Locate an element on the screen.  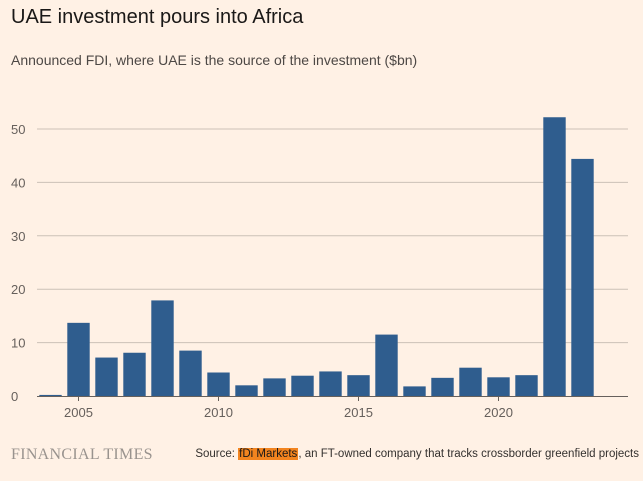
source-prefix: Source: is located at coordinates (217, 454).